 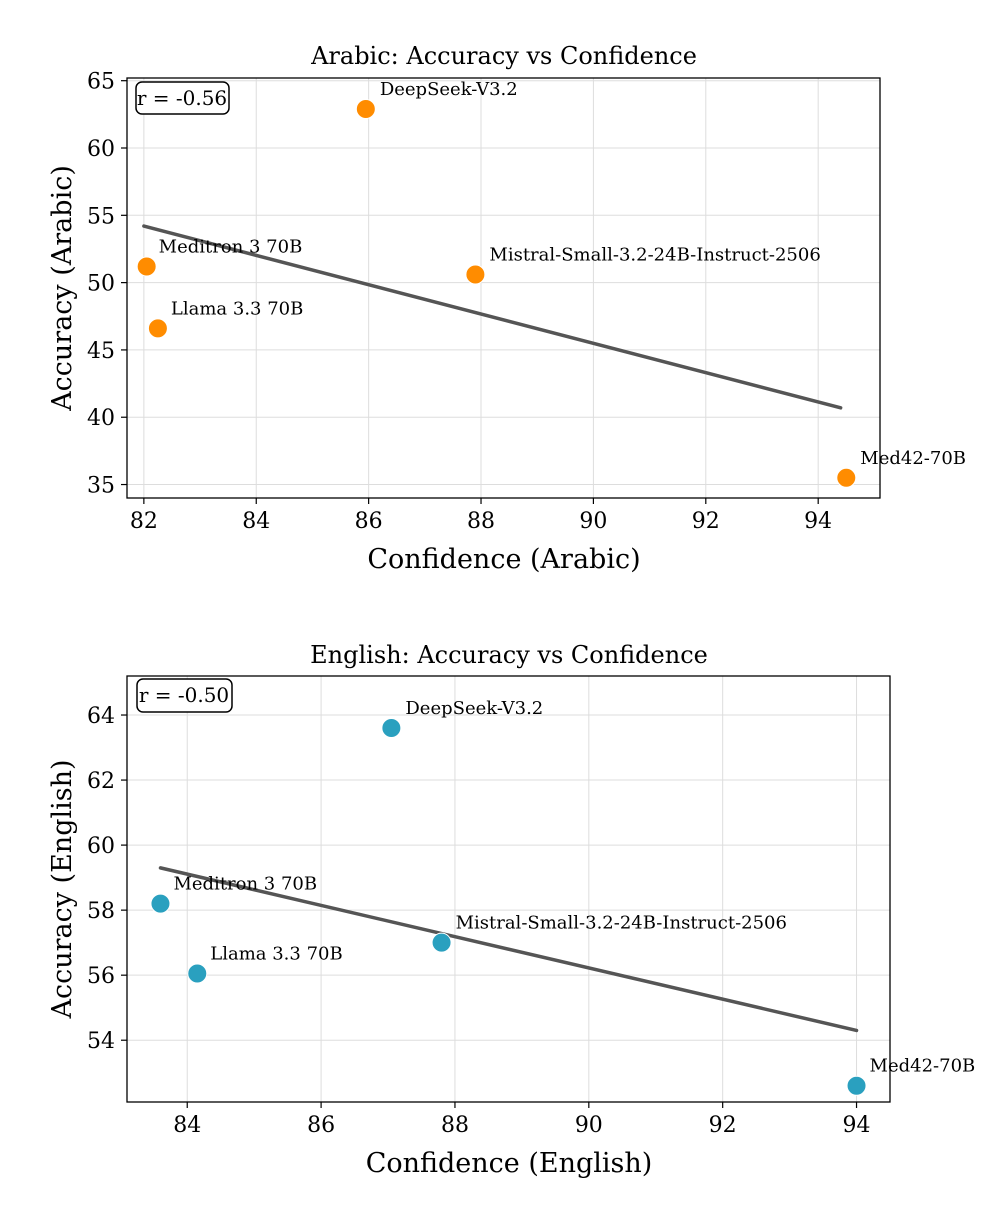 I want to click on y-axis-label: Accuracy (Arabic), so click(x=62, y=288).